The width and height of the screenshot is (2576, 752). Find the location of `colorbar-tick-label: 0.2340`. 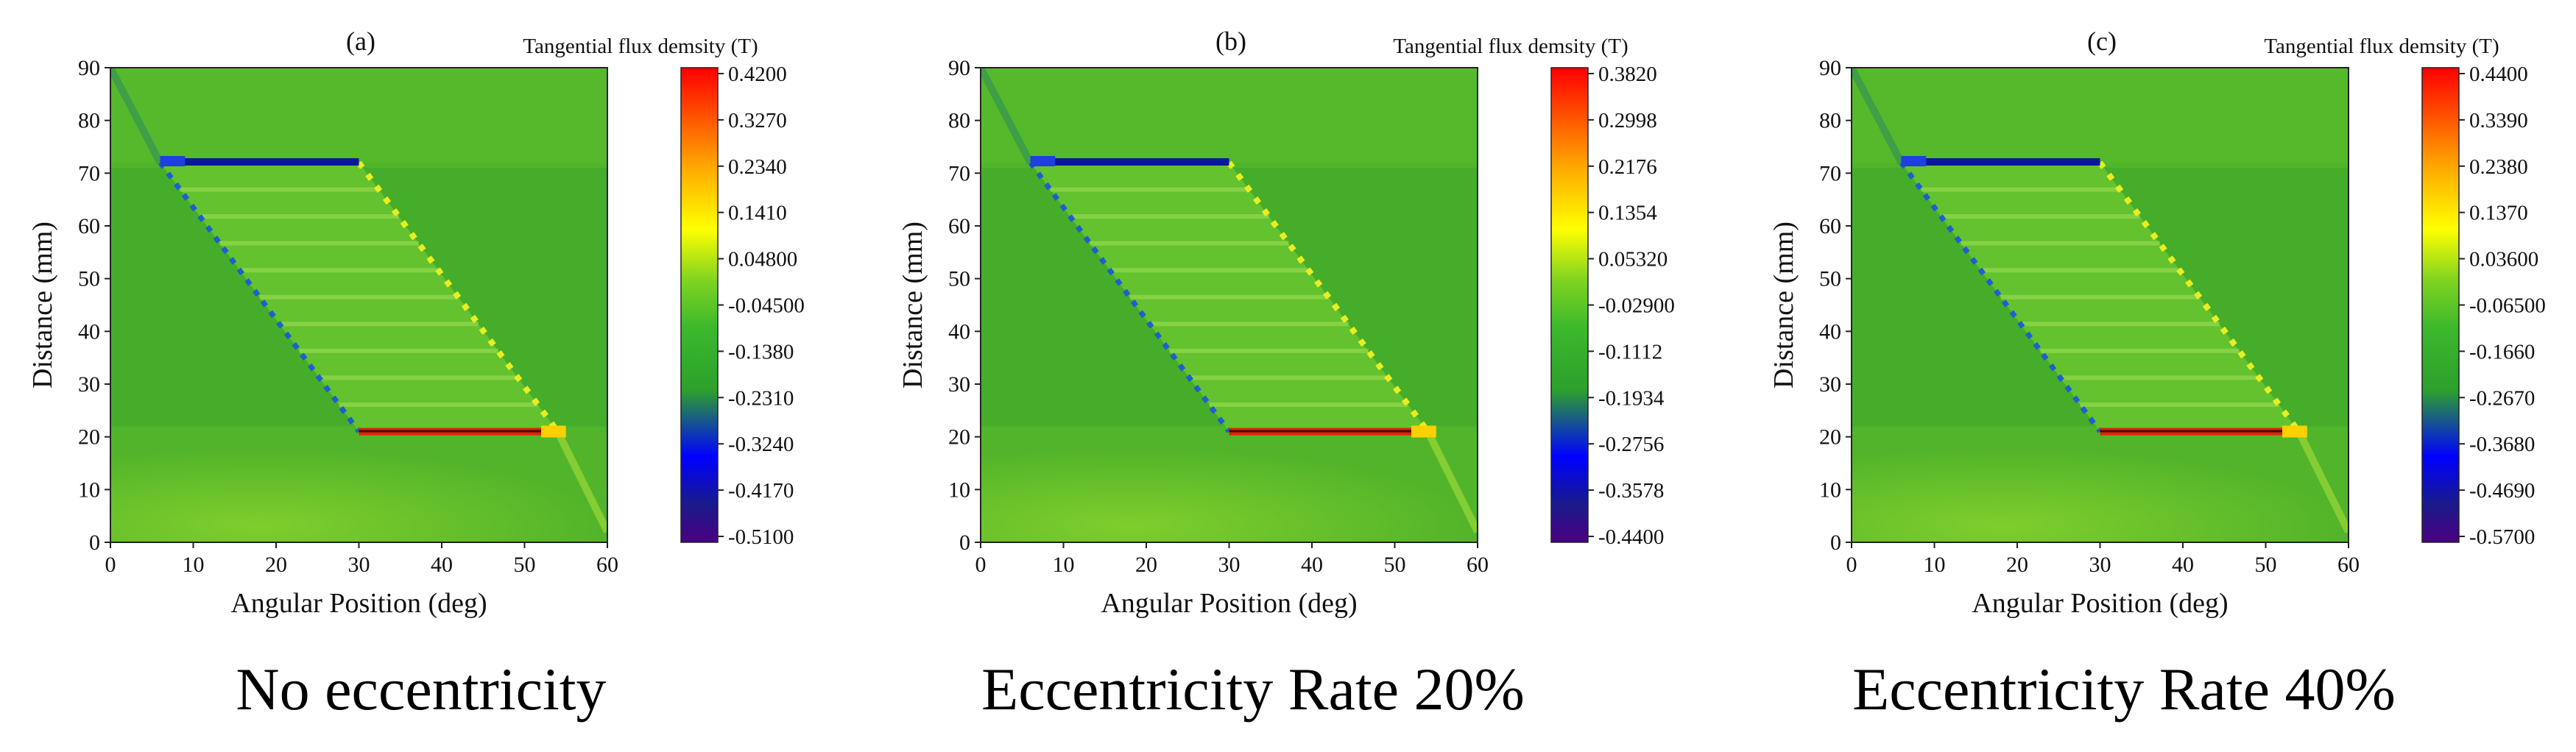

colorbar-tick-label: 0.2340 is located at coordinates (757, 167).